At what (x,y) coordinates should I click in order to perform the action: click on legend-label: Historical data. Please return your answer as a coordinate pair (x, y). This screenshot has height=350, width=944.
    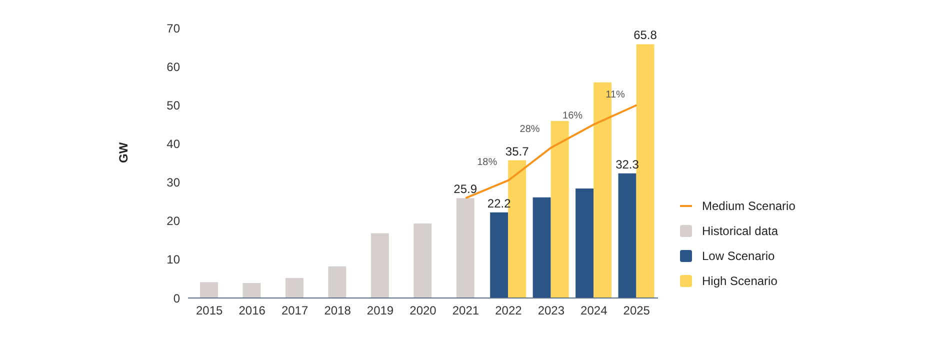
    Looking at the image, I should click on (740, 231).